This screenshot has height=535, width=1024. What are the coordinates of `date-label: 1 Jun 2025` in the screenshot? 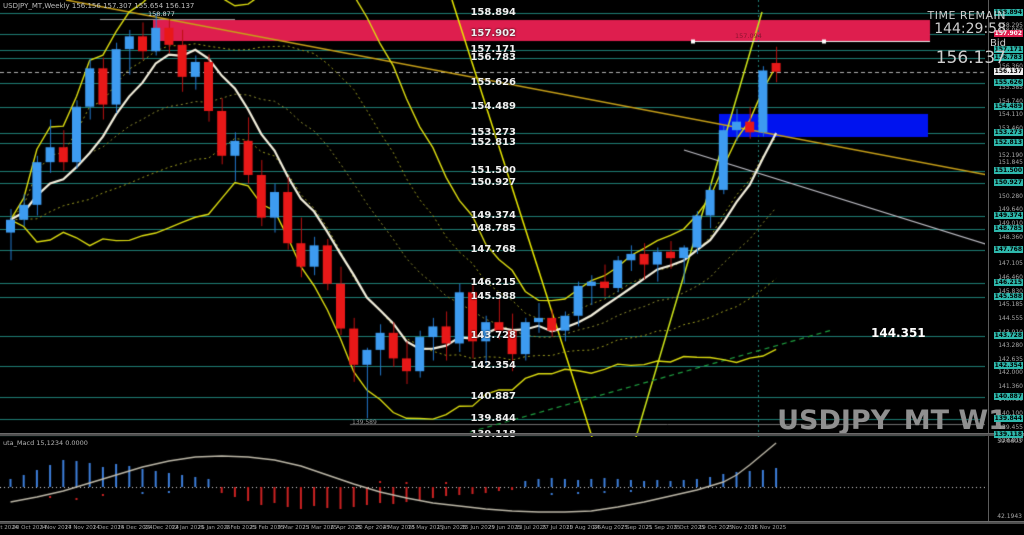 It's located at (452, 528).